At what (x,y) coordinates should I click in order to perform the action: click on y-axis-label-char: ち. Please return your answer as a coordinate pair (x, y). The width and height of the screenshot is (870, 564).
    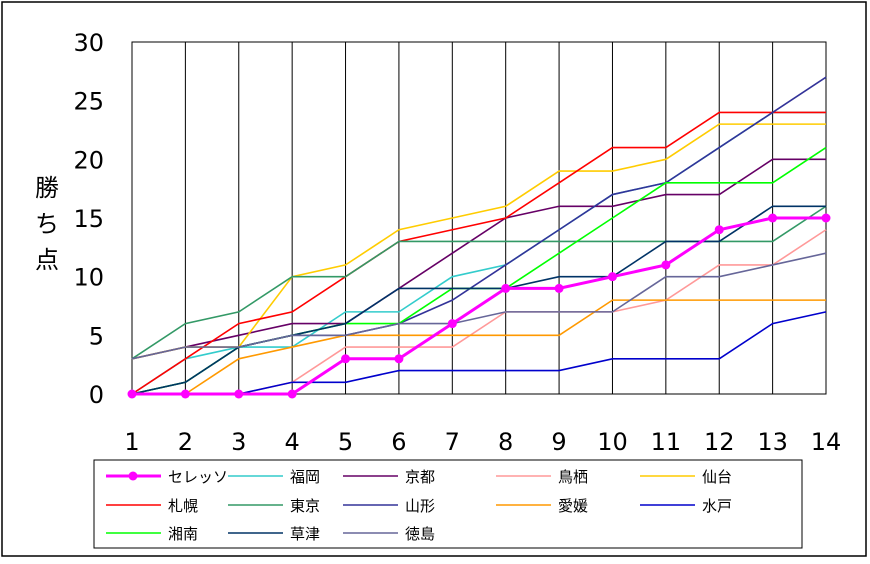
    Looking at the image, I should click on (47, 224).